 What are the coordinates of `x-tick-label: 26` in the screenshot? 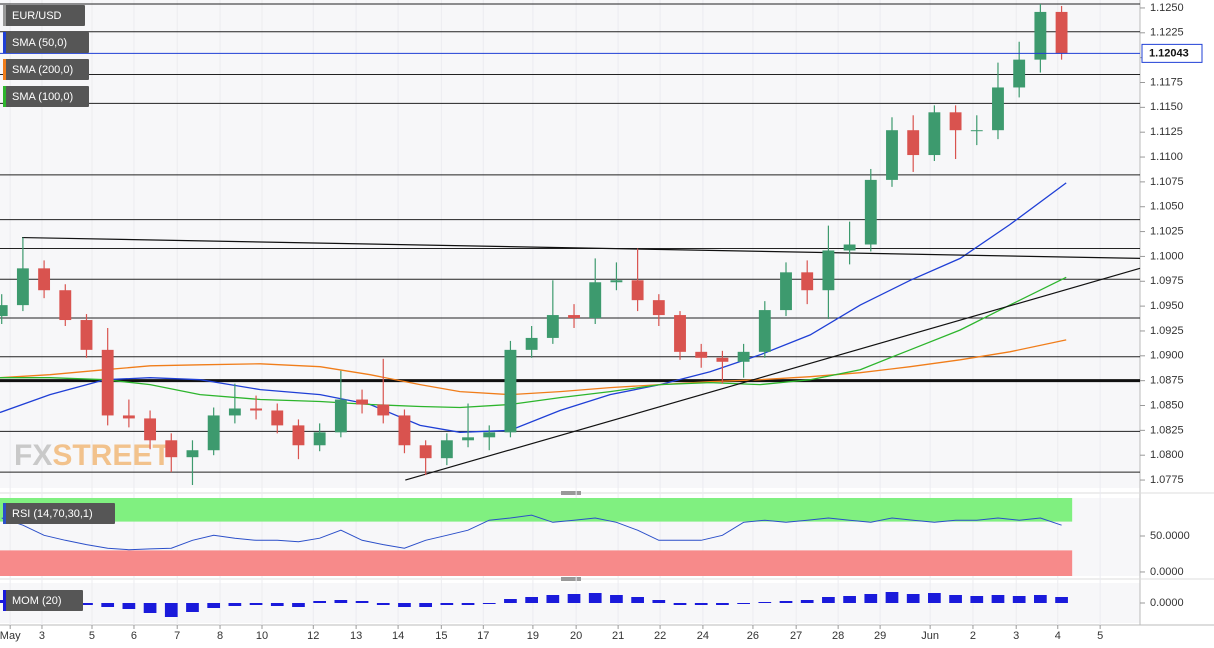 It's located at (753, 636).